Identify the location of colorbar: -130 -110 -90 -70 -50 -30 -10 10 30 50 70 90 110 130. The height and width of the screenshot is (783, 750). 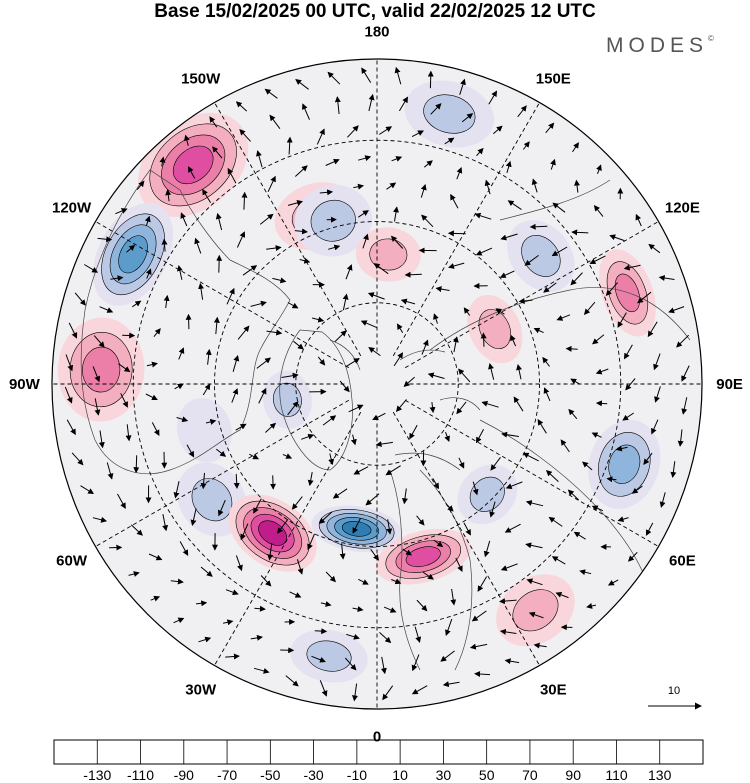
(378, 761).